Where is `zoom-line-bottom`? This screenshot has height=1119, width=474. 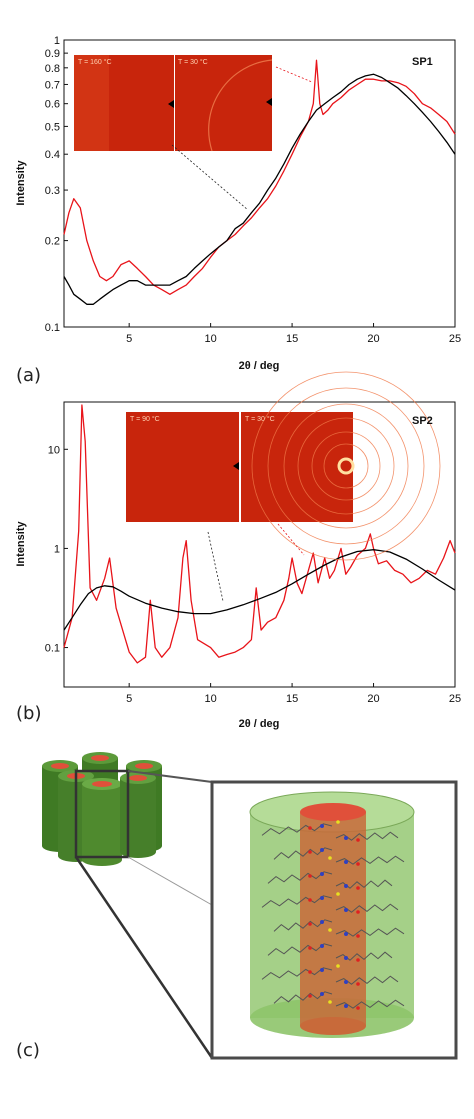
zoom-line-bottom is located at coordinates (144, 957).